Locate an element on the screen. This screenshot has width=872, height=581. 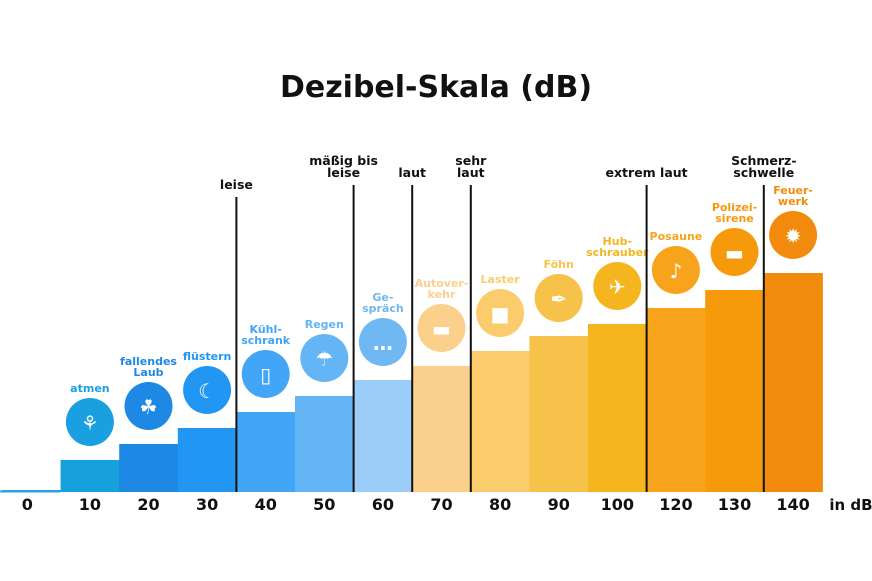
example-label-20: Laub is located at coordinates (148, 372).